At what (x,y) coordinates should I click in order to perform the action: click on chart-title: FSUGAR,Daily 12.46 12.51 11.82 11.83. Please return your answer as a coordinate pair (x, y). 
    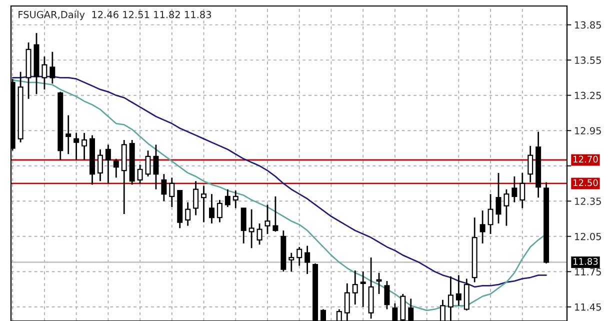
    Looking at the image, I should click on (115, 15).